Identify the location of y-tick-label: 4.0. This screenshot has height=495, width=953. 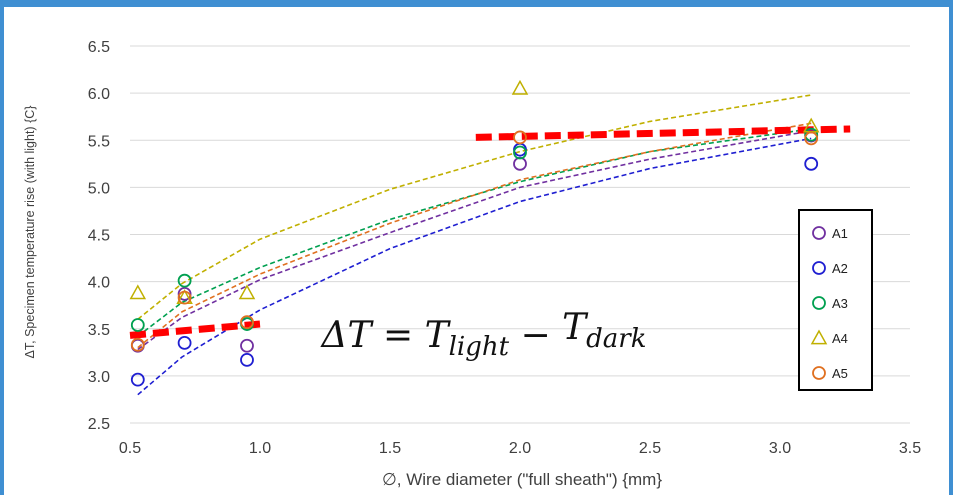
(99, 283).